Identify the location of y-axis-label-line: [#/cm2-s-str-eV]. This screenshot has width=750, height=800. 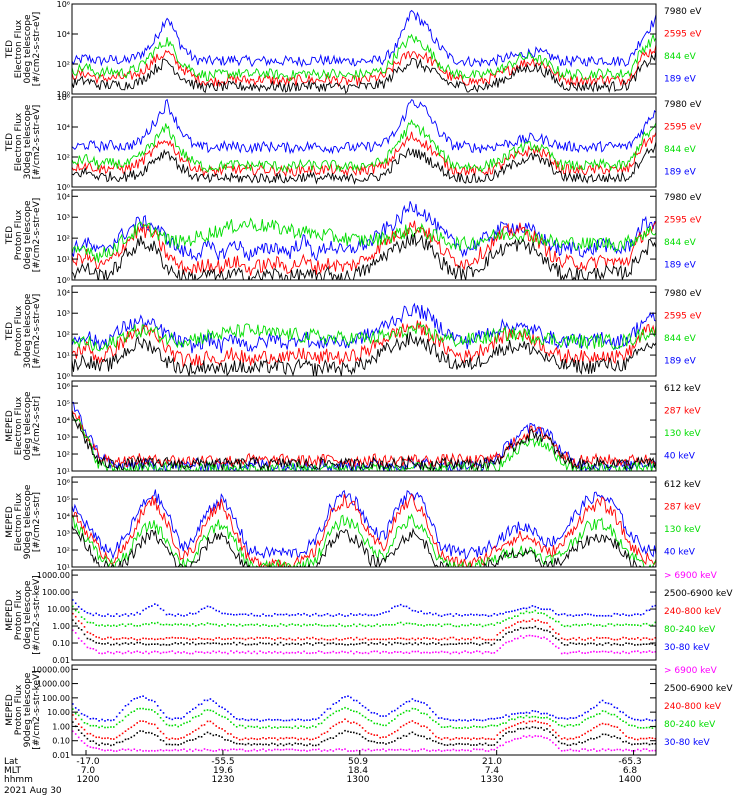
(37, 331).